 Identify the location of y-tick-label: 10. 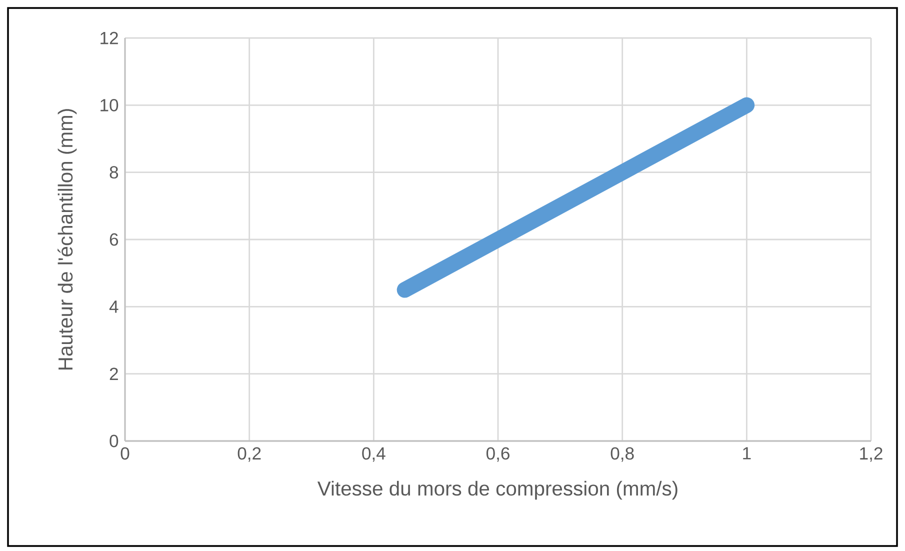
(109, 105).